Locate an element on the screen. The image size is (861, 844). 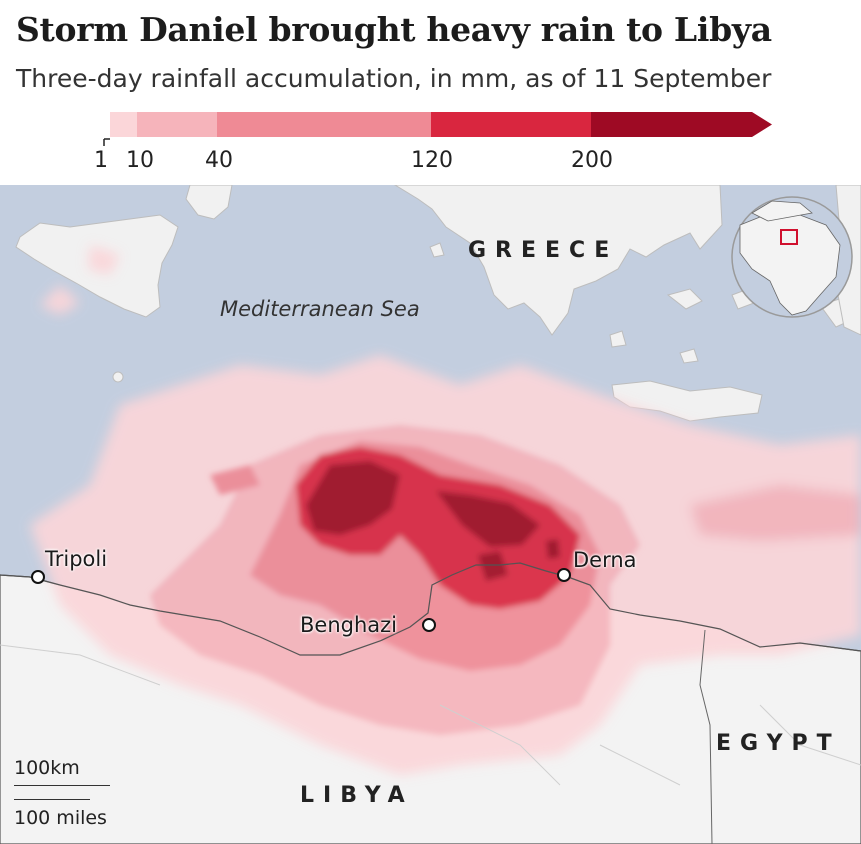
legend-tick-10: 10 is located at coordinates (140, 160).